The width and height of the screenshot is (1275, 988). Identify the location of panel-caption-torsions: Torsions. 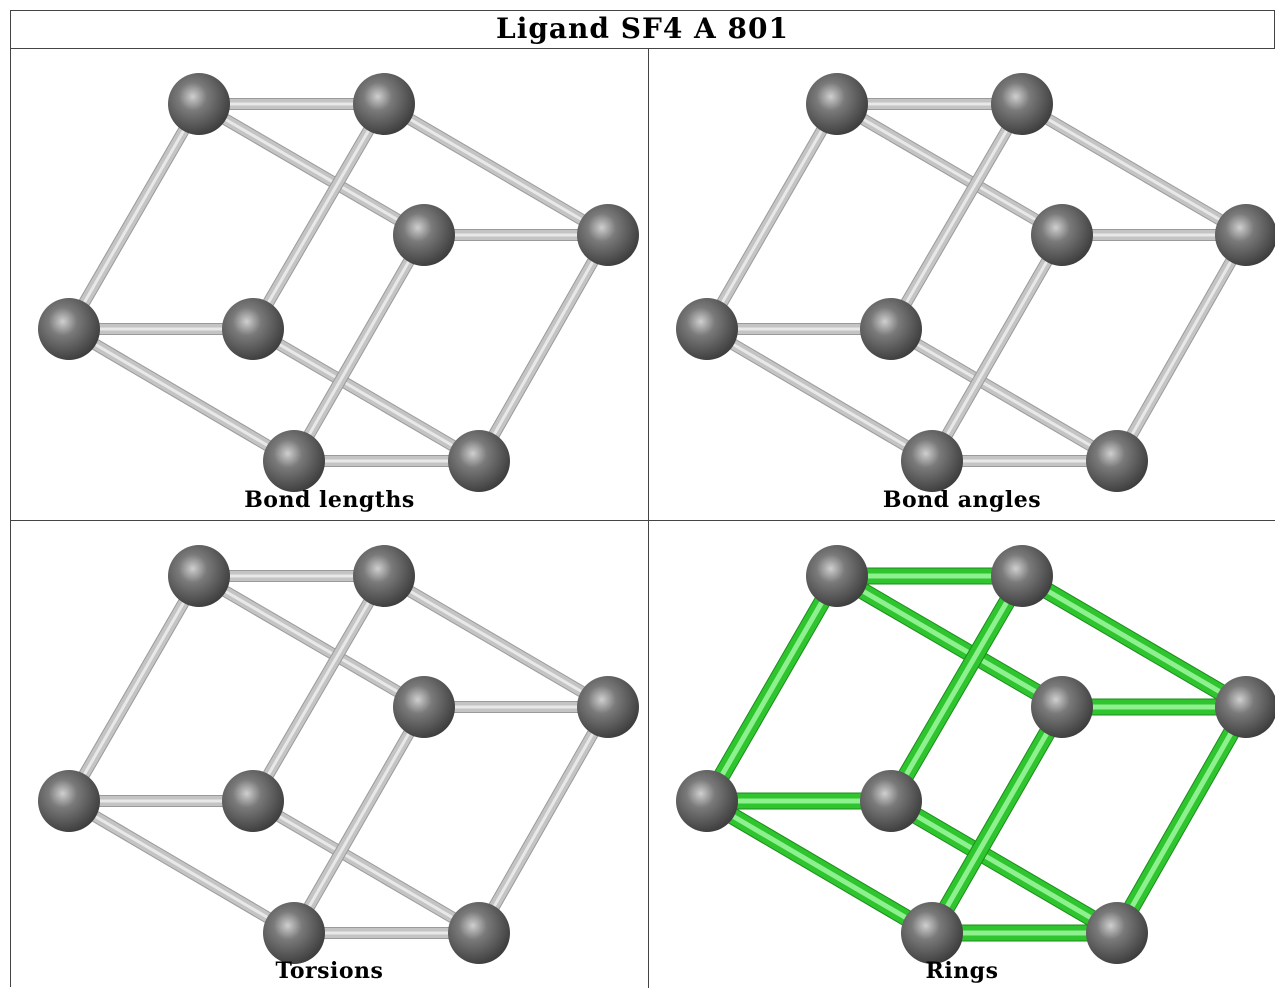
(329, 971).